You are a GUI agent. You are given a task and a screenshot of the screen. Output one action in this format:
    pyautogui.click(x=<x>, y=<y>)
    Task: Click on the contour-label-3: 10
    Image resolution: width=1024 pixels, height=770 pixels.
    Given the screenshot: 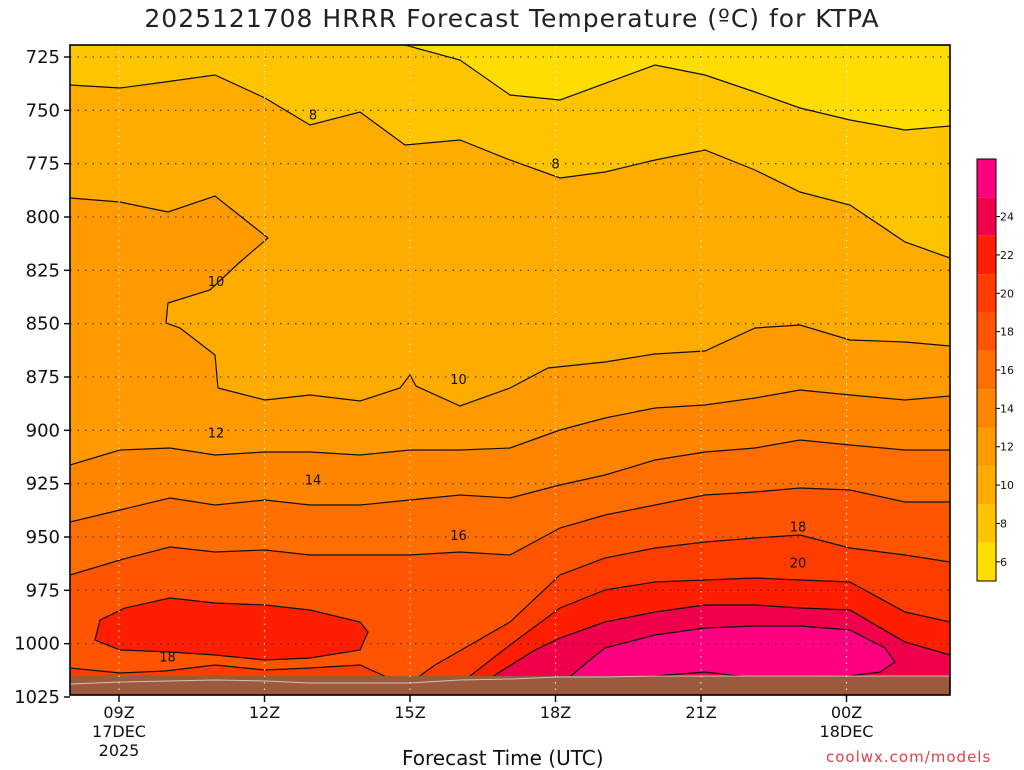 What is the action you would take?
    pyautogui.click(x=458, y=380)
    